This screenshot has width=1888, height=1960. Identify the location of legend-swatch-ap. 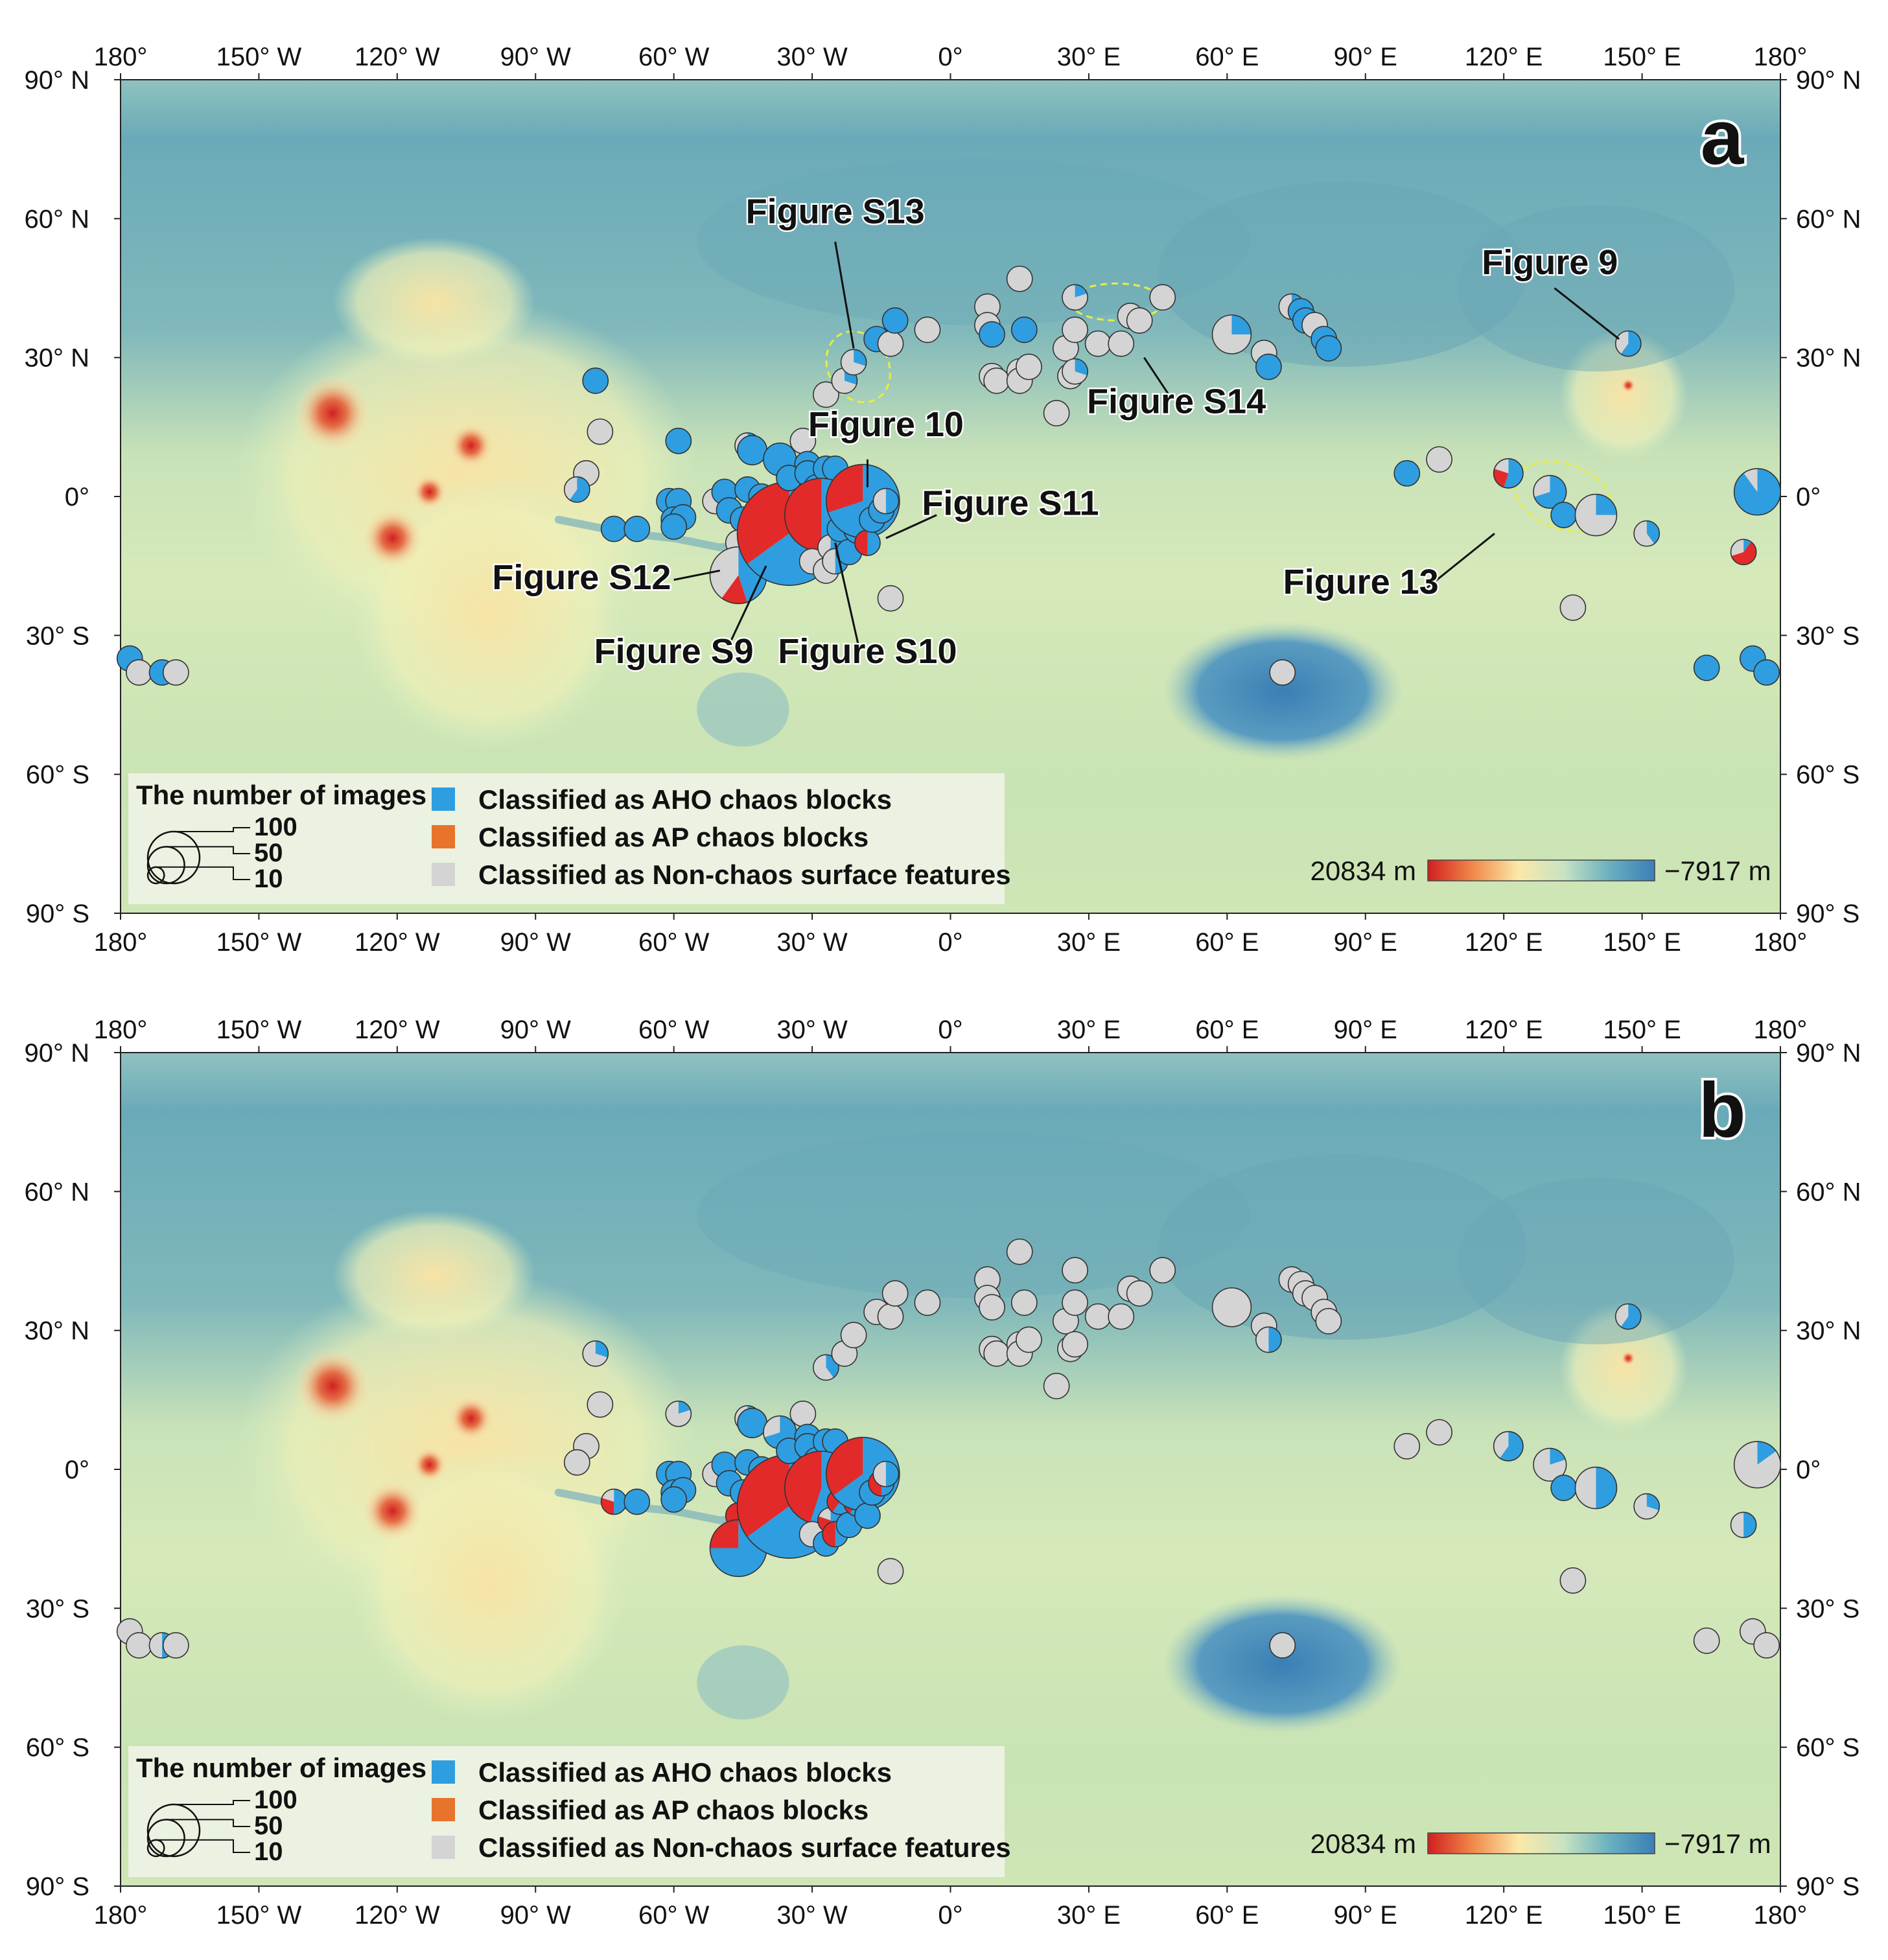
(443, 837).